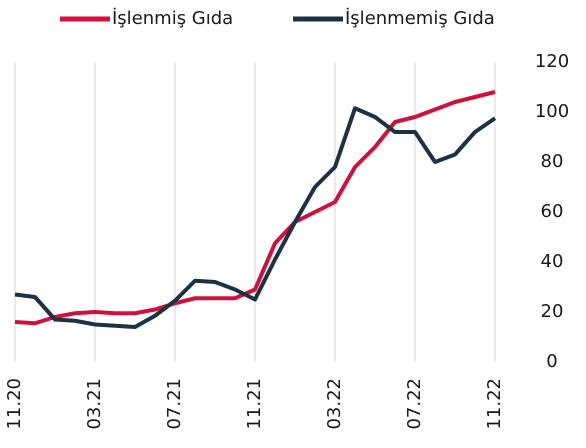 The image size is (586, 448). Describe the element at coordinates (420, 18) in the screenshot. I see `legend-label: İşlenmemiş Gıda` at that location.